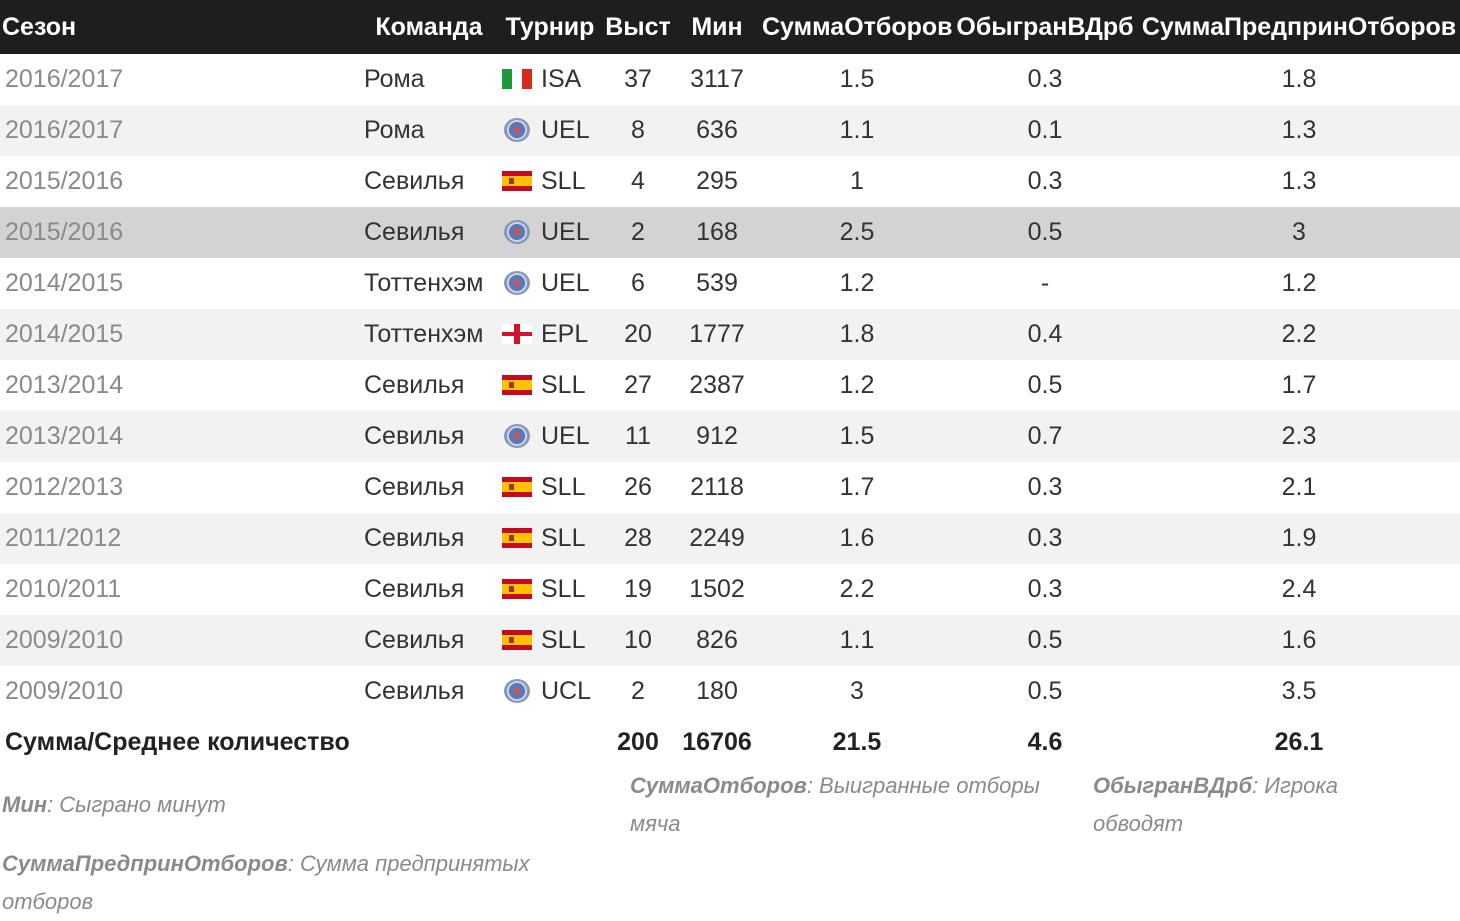 The height and width of the screenshot is (921, 1460). Describe the element at coordinates (429, 26) in the screenshot. I see `header-team: Команда` at that location.